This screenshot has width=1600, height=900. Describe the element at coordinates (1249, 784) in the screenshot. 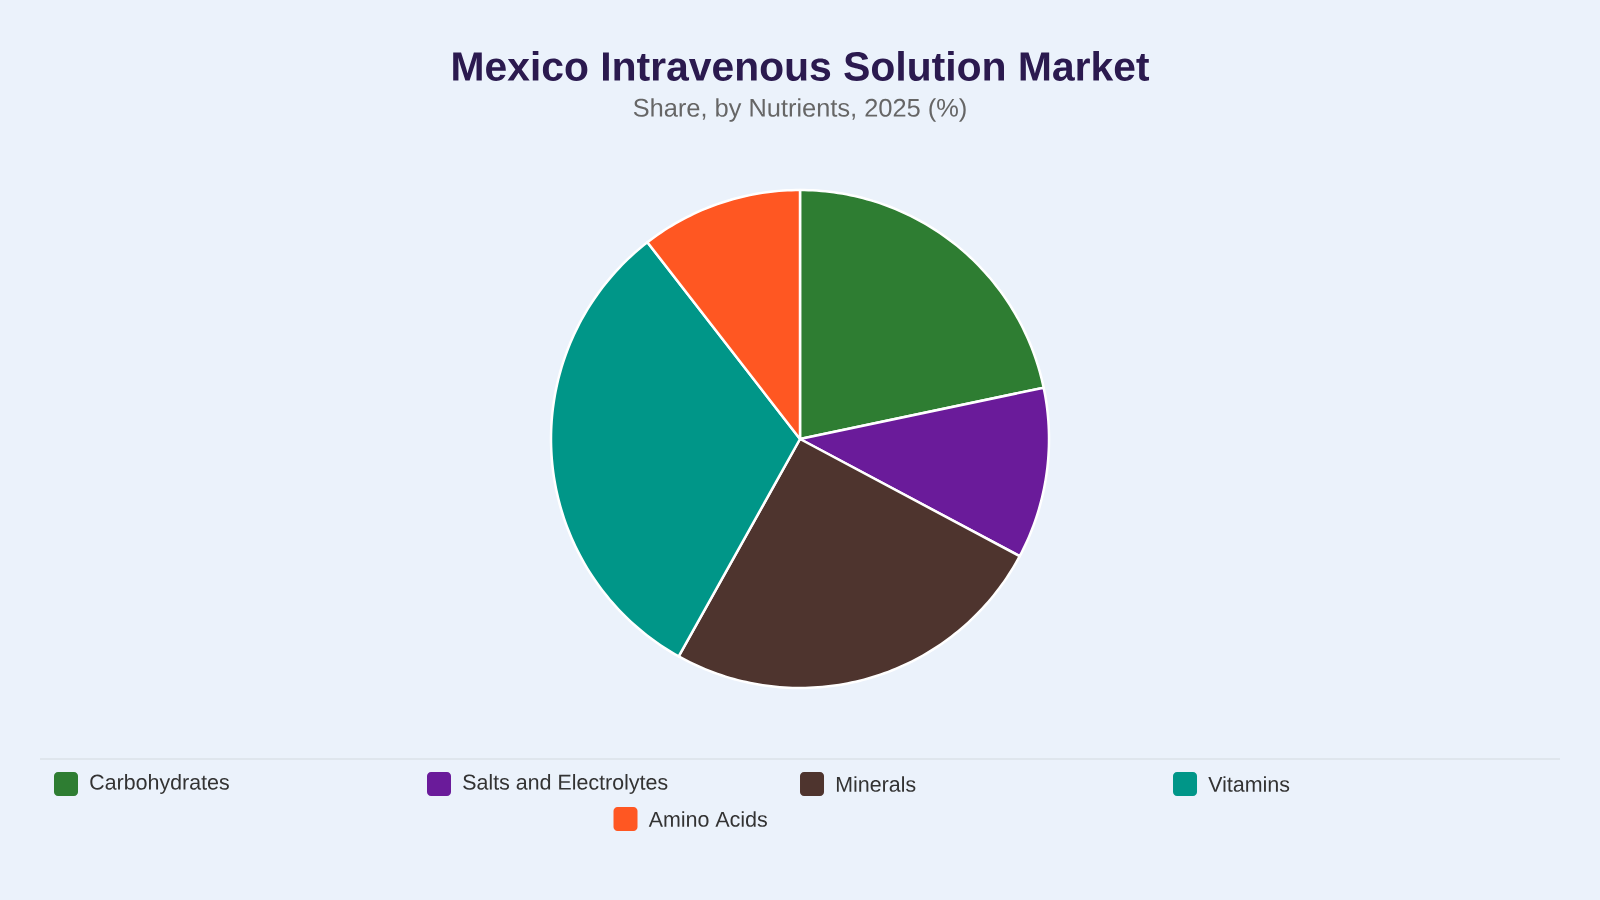

I see `legend-label: Vitamins` at that location.